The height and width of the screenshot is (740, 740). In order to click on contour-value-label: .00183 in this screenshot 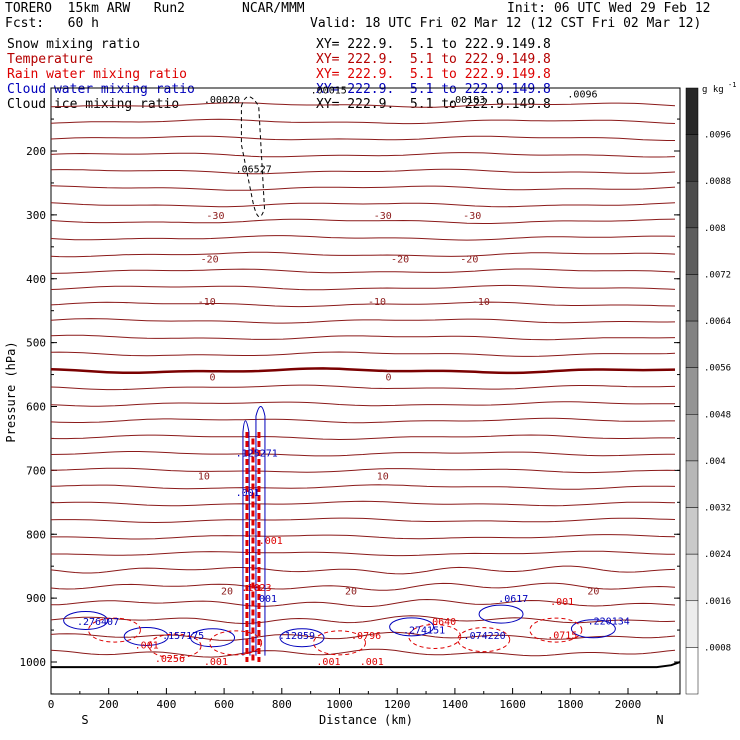, I will do `click(467, 100)`.